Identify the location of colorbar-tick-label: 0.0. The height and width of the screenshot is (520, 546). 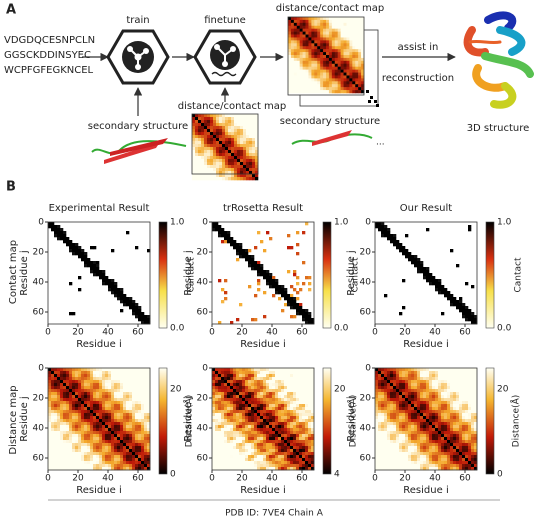
(177, 329).